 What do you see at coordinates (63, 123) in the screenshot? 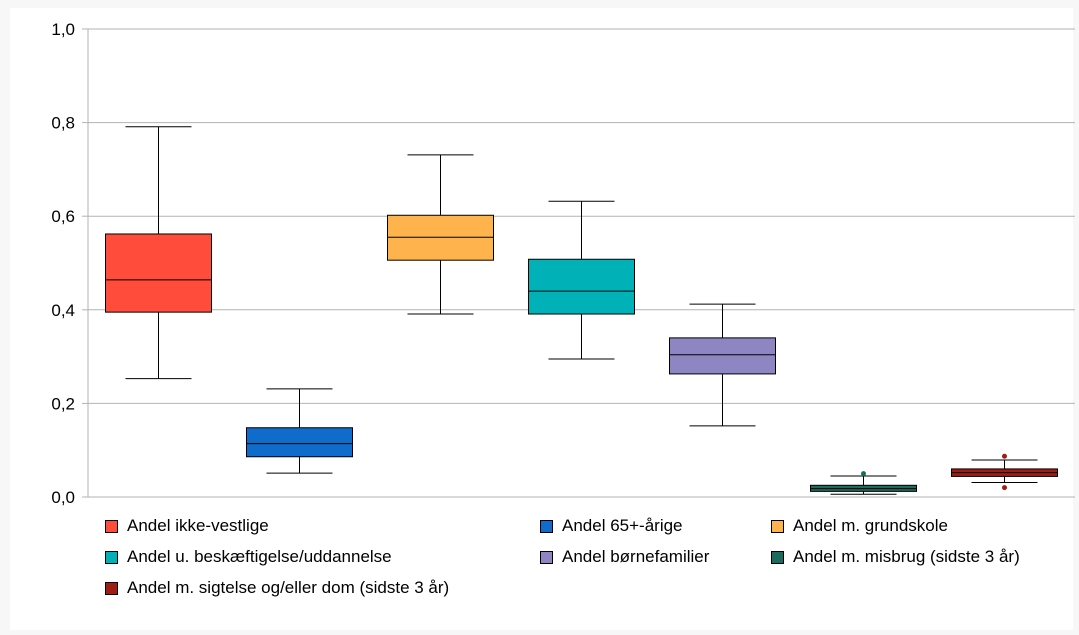
I see `y-tick-label: 0,8` at bounding box center [63, 123].